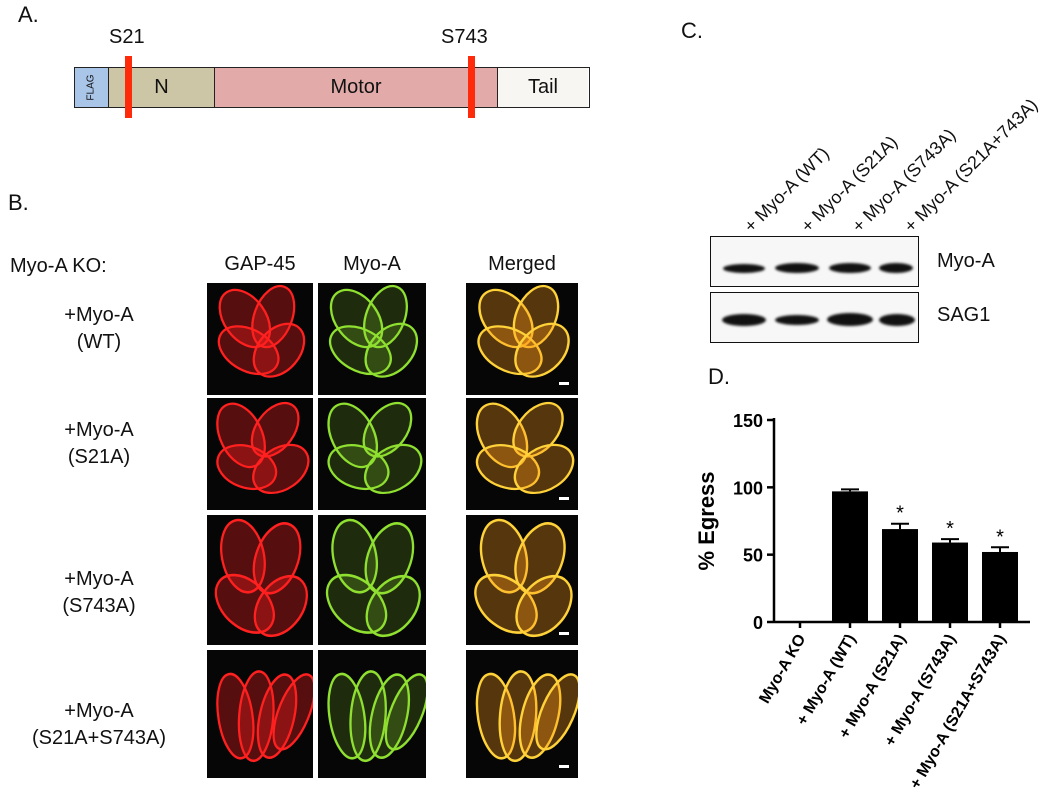 This screenshot has width=1044, height=800. I want to click on x-tick-label: + Myo-A (S21A+S743A), so click(958, 712).